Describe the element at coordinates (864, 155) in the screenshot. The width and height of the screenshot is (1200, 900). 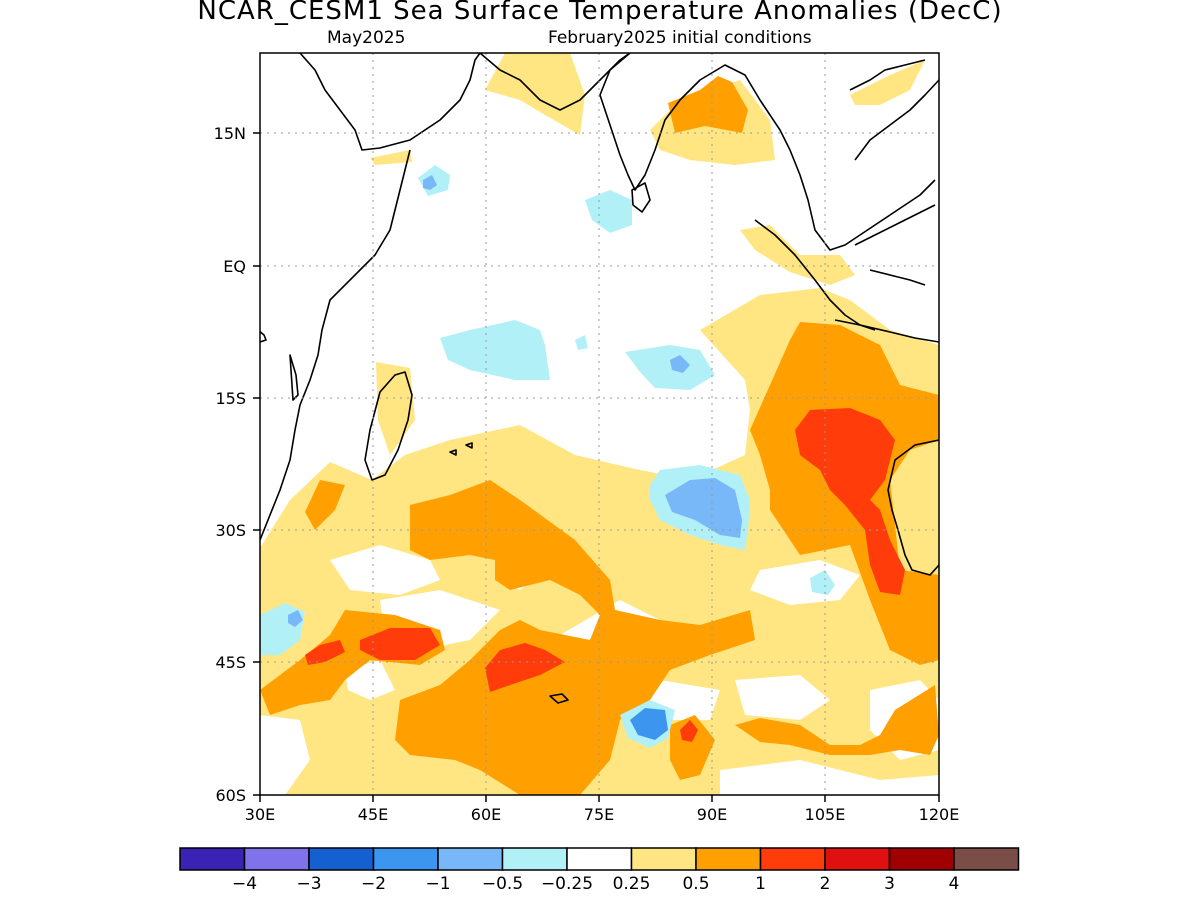
I see `southeast-asia-coastline` at that location.